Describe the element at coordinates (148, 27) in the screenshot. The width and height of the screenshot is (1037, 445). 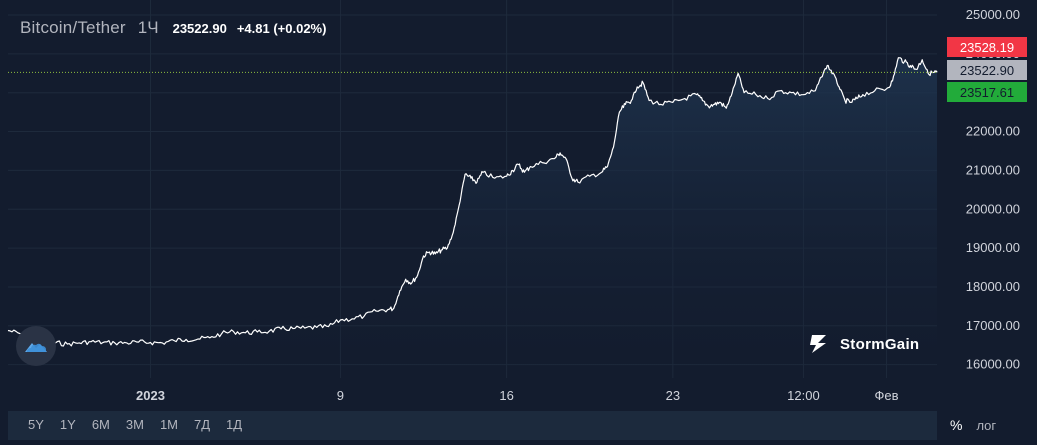
I see `interval-label: 1Ч` at that location.